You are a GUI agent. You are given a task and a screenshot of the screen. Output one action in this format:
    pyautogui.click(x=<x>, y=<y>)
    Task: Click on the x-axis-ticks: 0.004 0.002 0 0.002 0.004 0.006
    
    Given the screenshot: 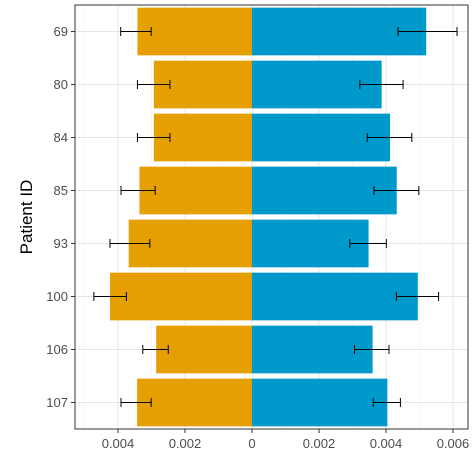 What is the action you would take?
    pyautogui.click(x=286, y=440)
    